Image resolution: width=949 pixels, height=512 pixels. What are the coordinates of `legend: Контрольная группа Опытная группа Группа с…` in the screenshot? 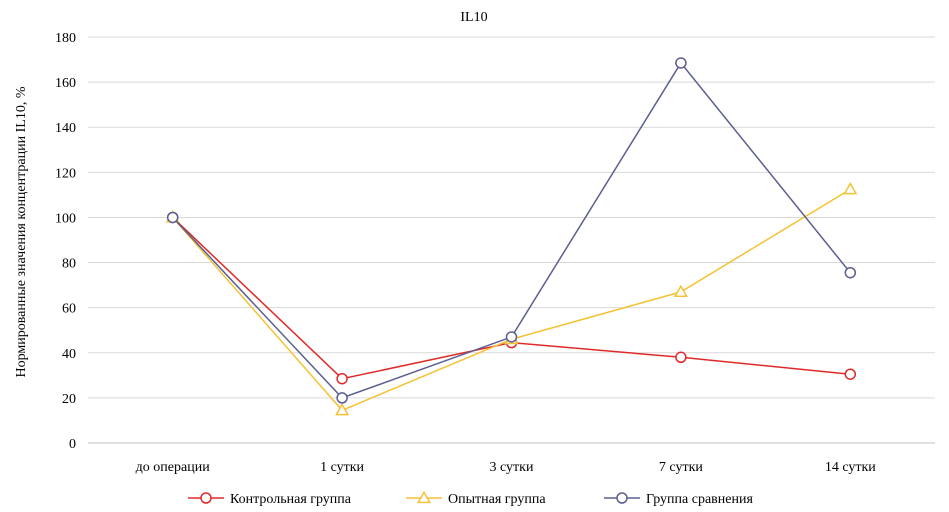 It's located at (470, 498).